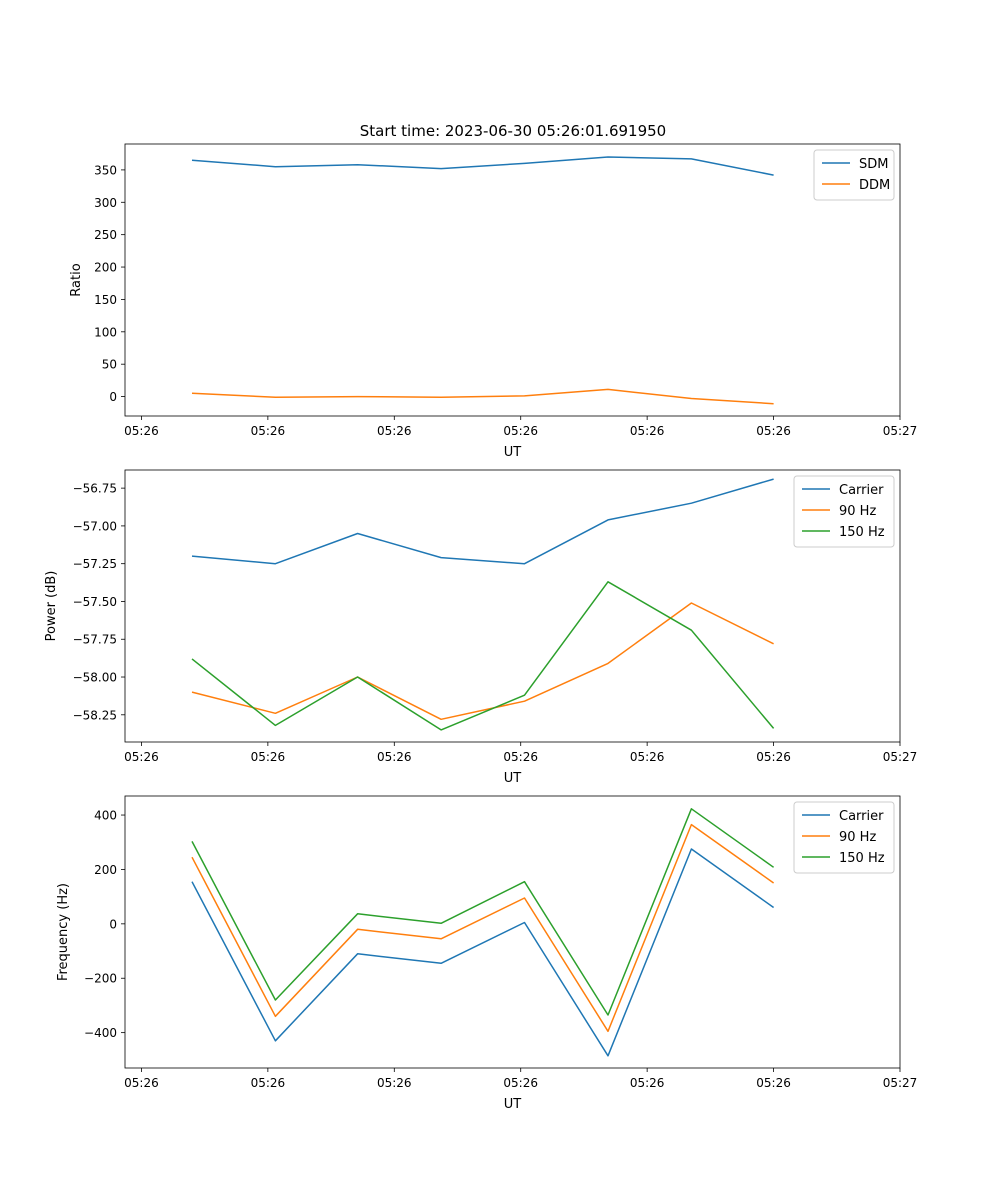  What do you see at coordinates (105, 816) in the screenshot?
I see `y-tick-label: 400` at bounding box center [105, 816].